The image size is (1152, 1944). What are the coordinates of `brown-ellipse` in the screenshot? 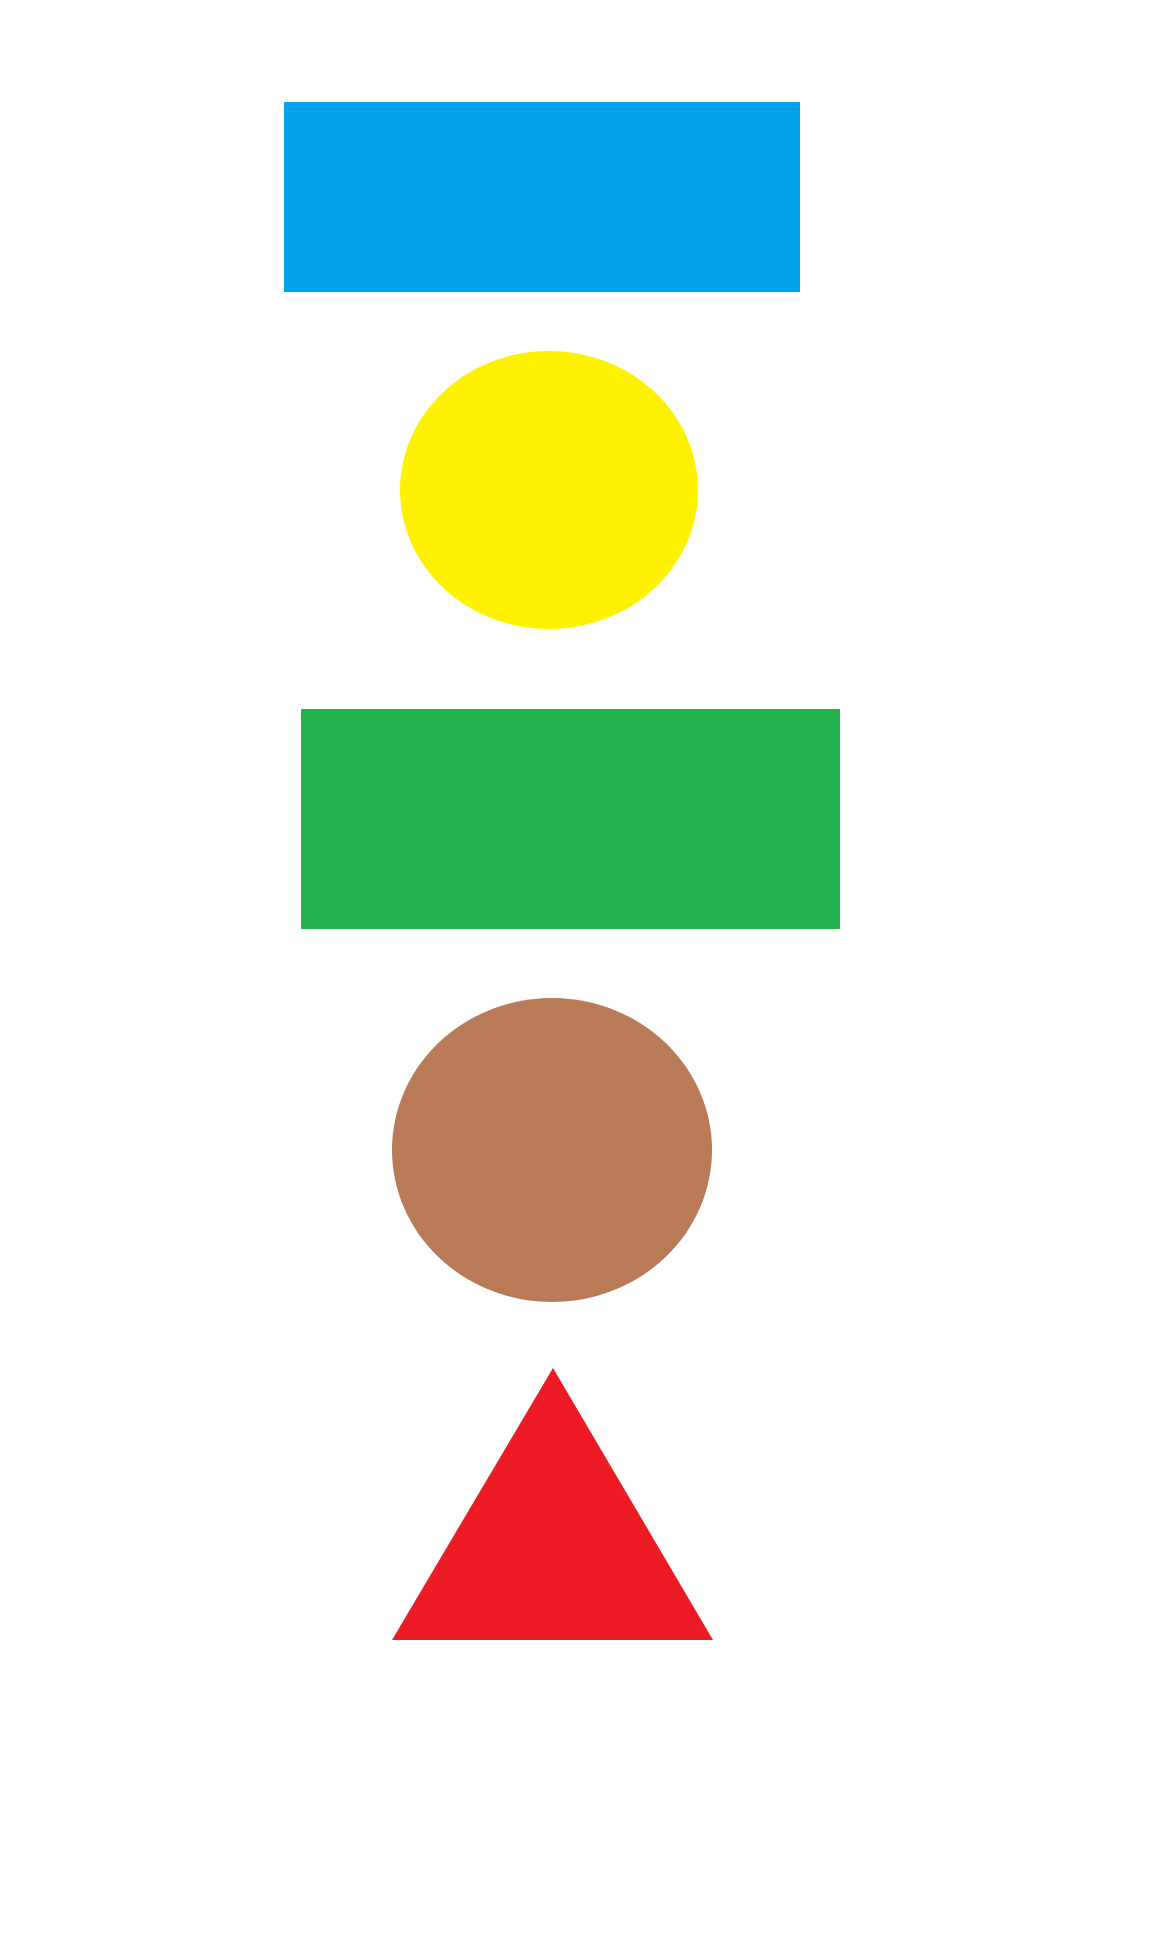 It's located at (552, 1150).